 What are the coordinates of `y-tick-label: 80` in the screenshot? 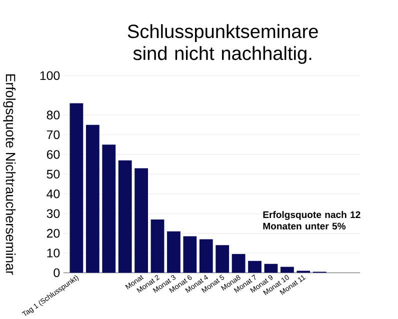 It's located at (53, 115).